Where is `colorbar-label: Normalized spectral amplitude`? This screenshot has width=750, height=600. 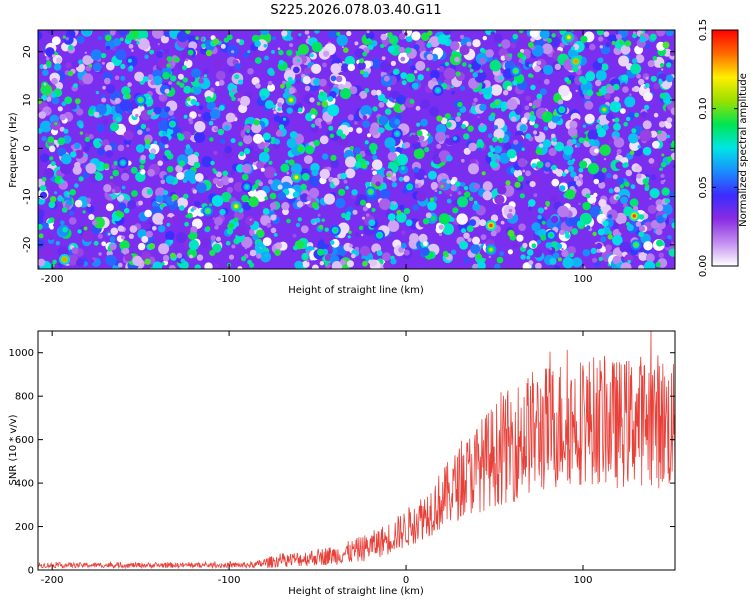 colorbar-label: Normalized spectral amplitude is located at coordinates (743, 150).